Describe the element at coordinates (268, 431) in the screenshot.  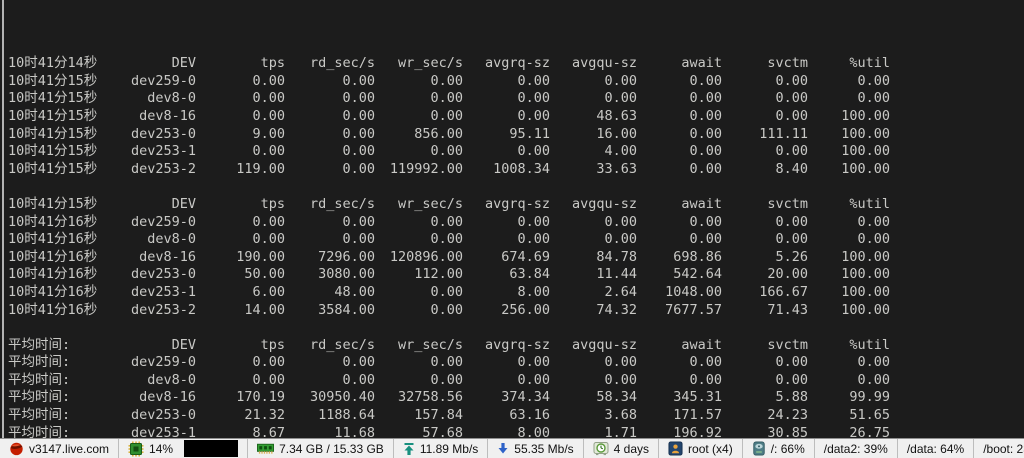
I see `cell-value: 8.67` at that location.